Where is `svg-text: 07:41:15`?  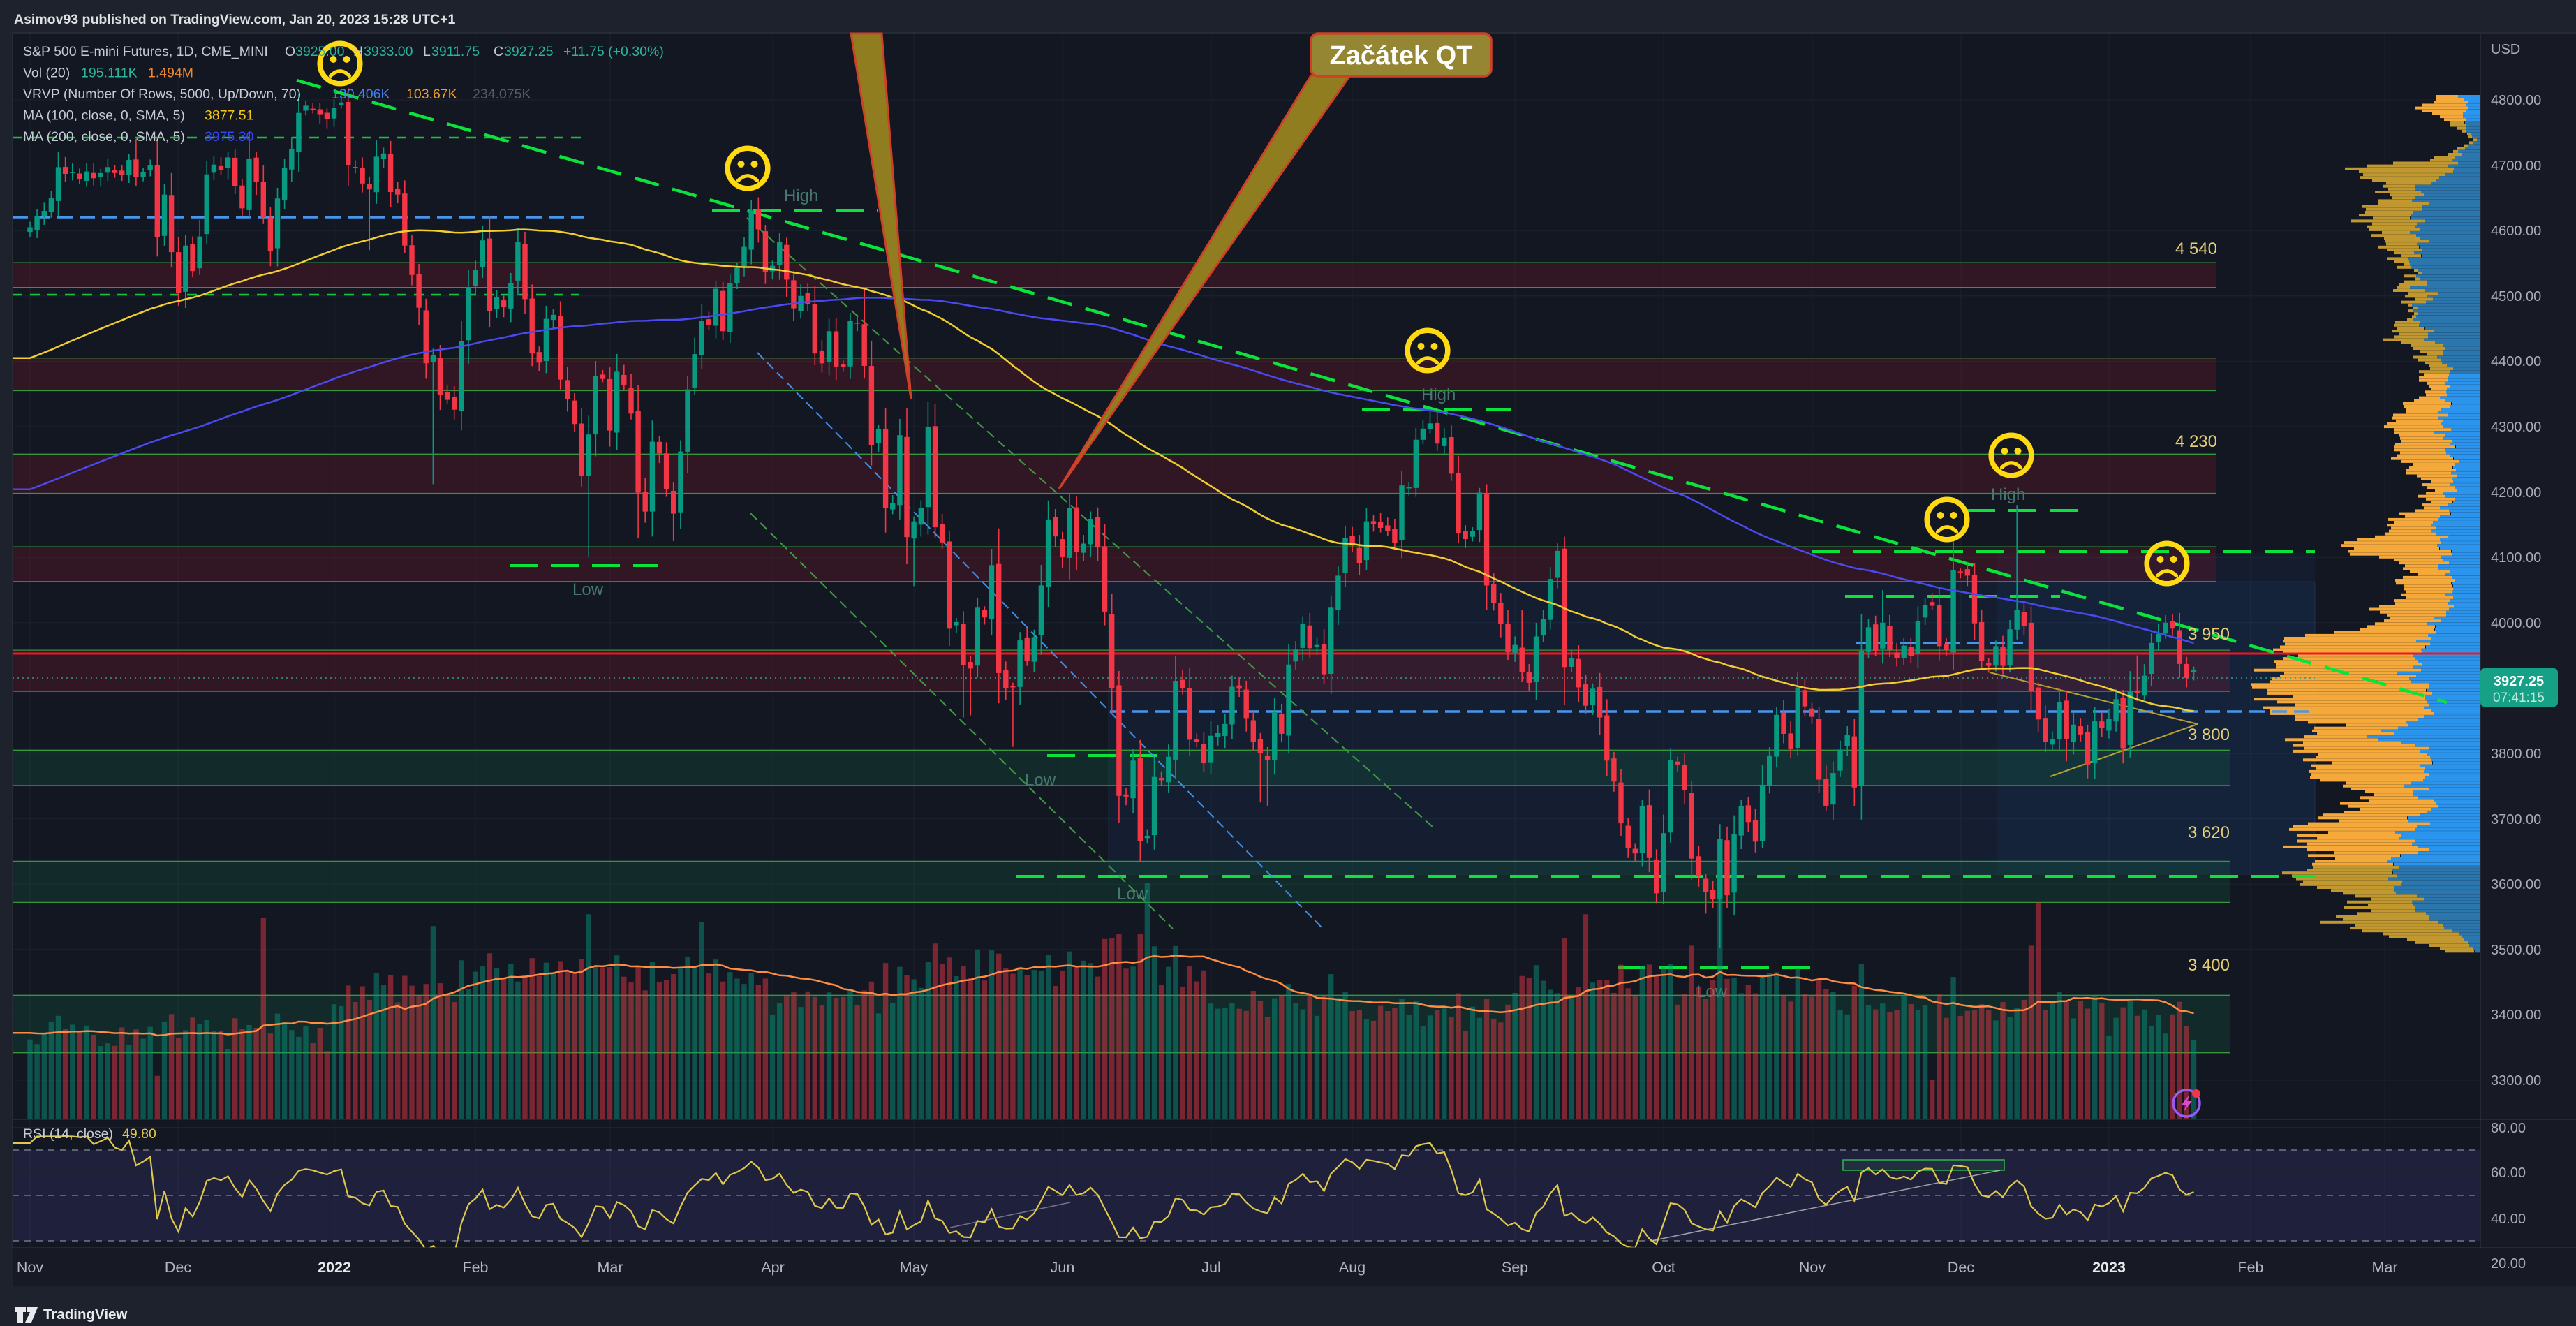
svg-text: 07:41:15 is located at coordinates (2519, 698).